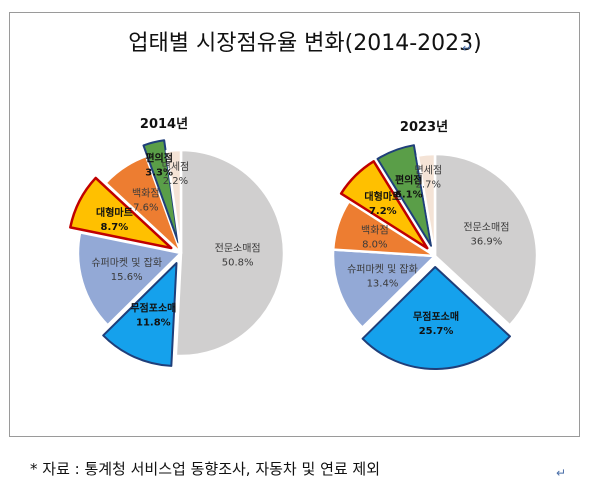  Describe the element at coordinates (304, 43) in the screenshot. I see `chart-title: 업태별 시장점유율 변화(2014-2023)` at that location.